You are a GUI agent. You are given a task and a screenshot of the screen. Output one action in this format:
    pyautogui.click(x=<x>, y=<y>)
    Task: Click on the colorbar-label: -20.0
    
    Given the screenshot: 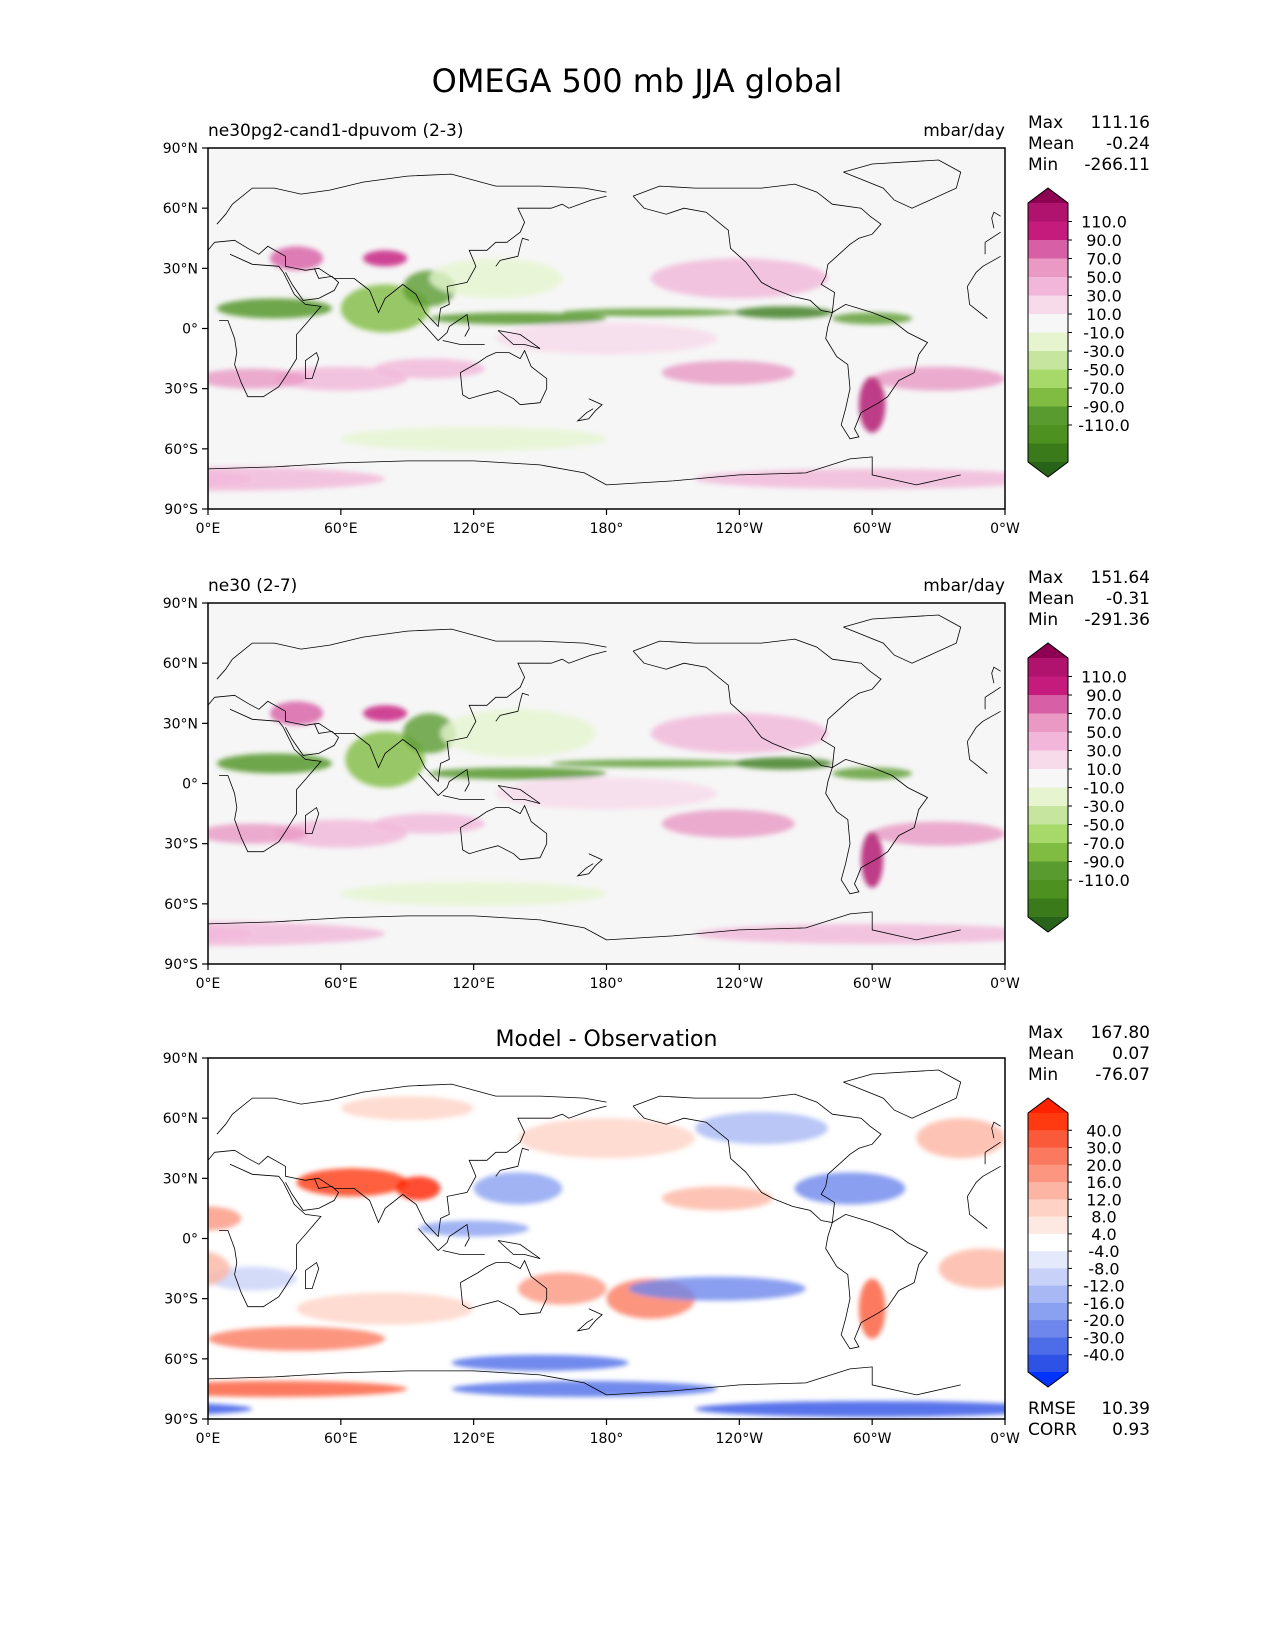 What is the action you would take?
    pyautogui.click(x=1103, y=1320)
    